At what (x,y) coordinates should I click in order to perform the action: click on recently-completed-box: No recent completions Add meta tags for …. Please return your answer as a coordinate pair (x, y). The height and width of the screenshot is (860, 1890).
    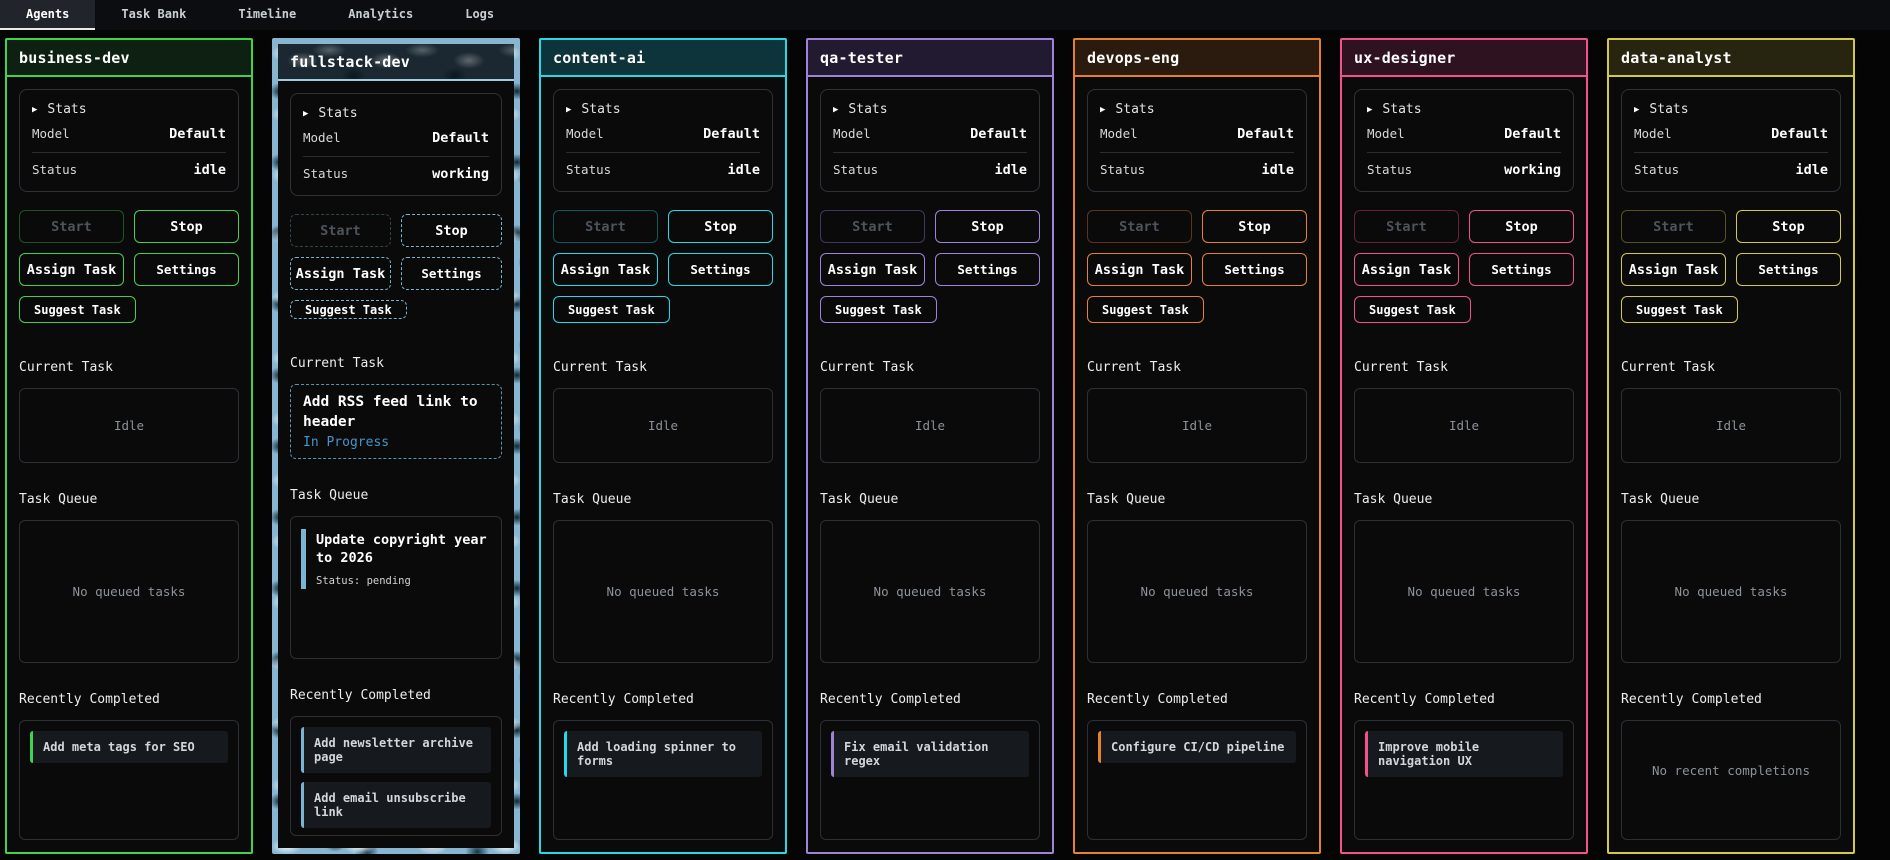
    Looking at the image, I should click on (129, 780).